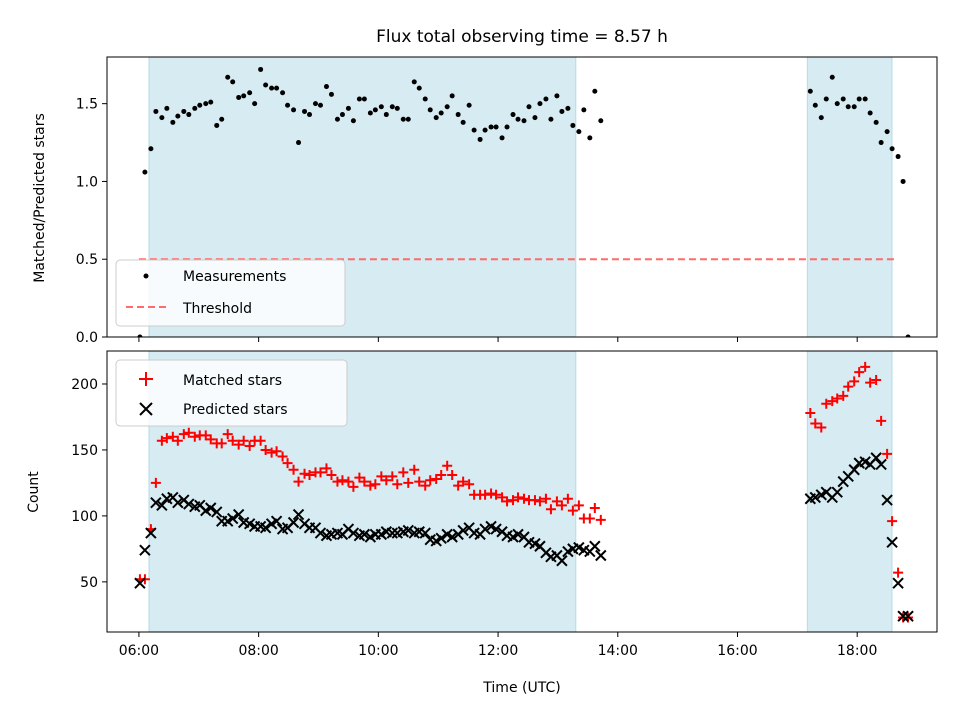 The image size is (960, 720). Describe the element at coordinates (258, 651) in the screenshot. I see `x-tick-label: 08:00` at that location.